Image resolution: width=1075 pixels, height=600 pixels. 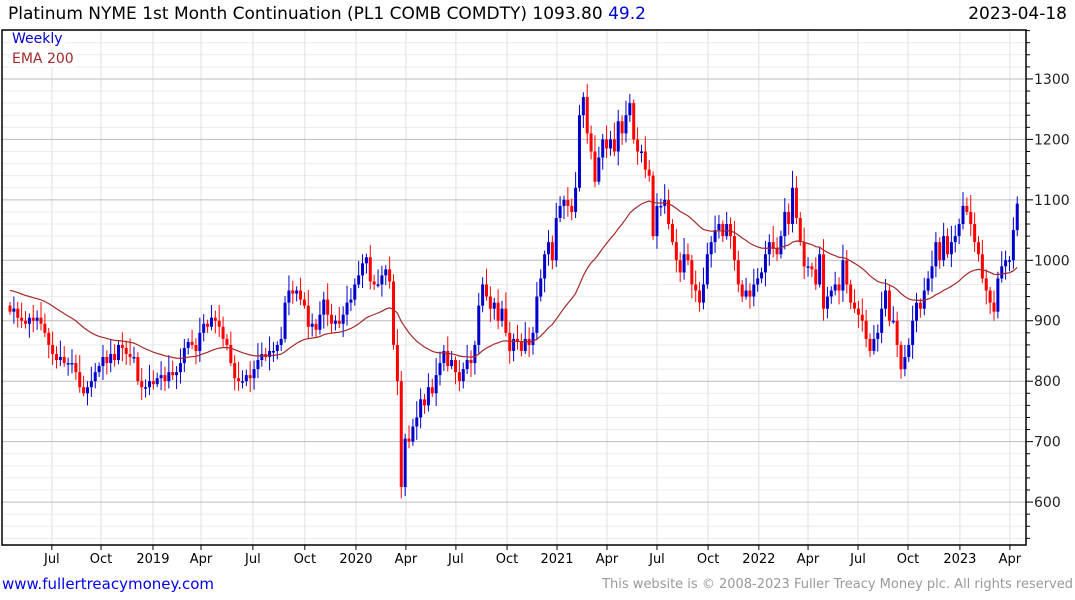 I want to click on y-tick-label: 900, so click(x=1047, y=322).